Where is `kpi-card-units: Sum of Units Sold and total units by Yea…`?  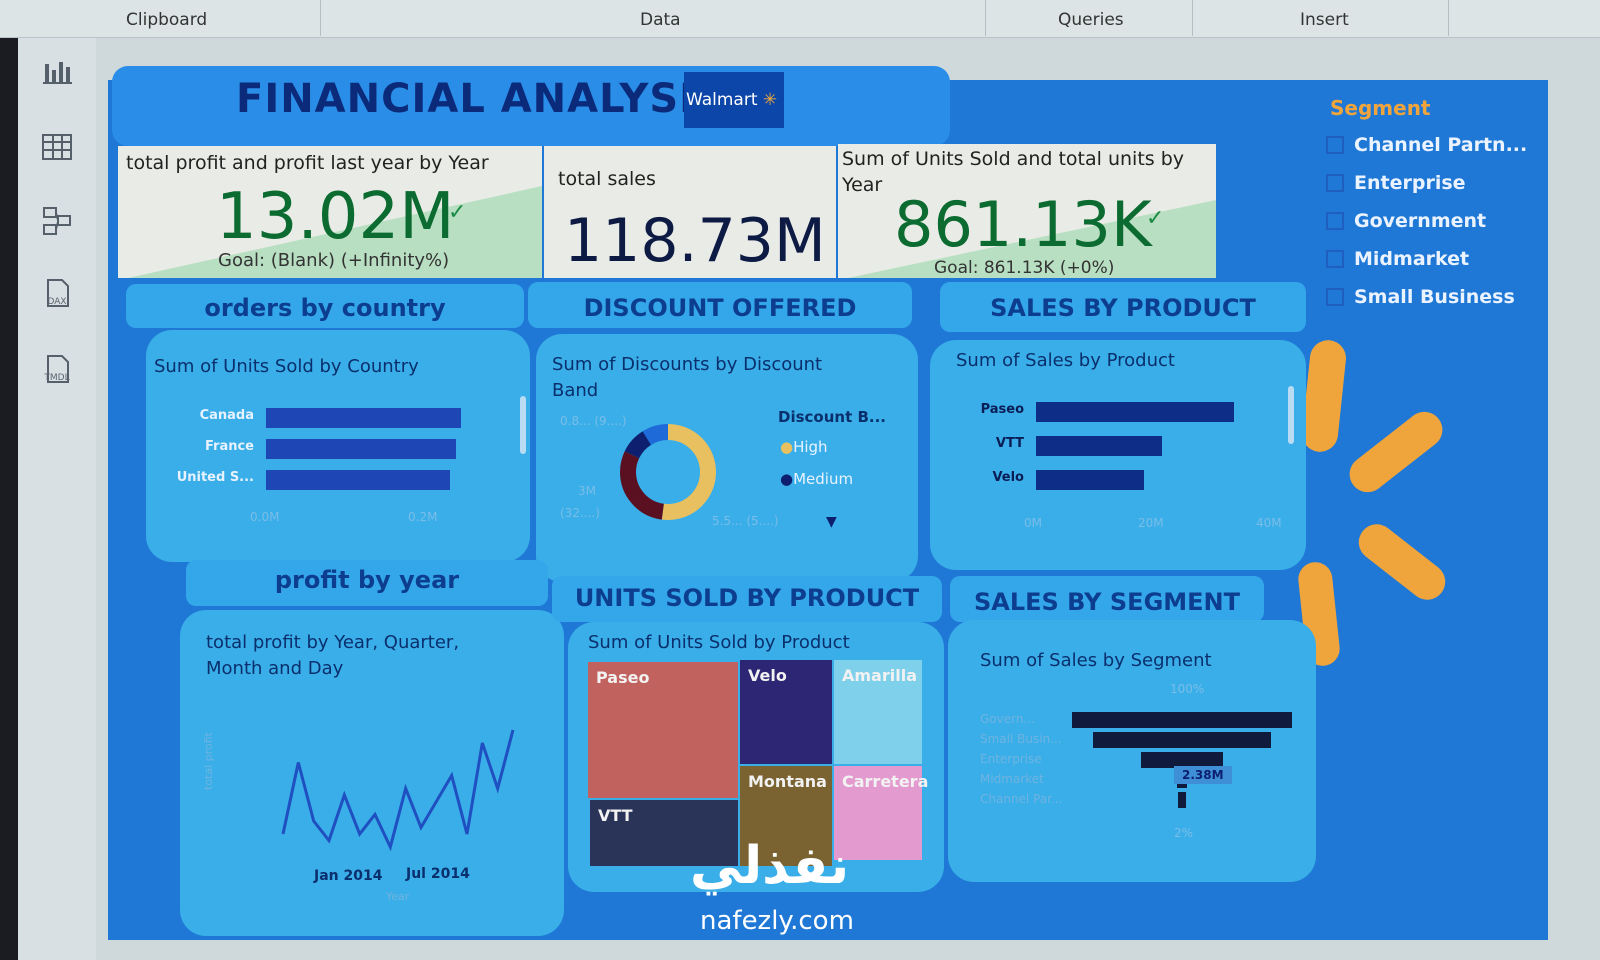
kpi-card-units: Sum of Units Sold and total units by Yea… is located at coordinates (1027, 211).